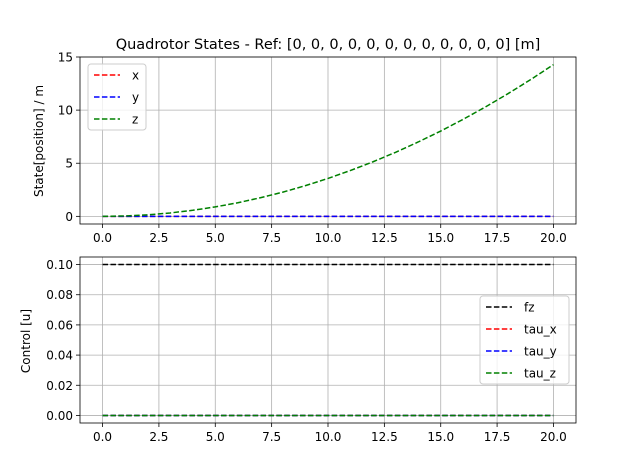 The height and width of the screenshot is (476, 640). I want to click on y-tick-label: 0.10, so click(59, 265).